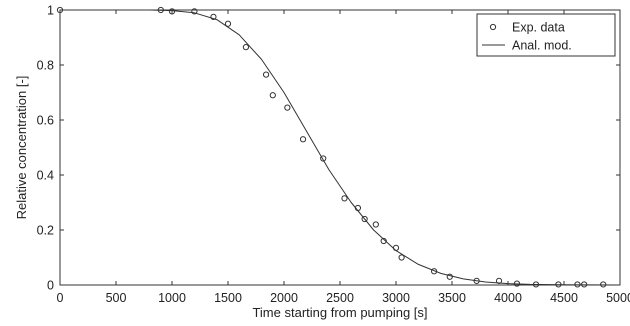 The height and width of the screenshot is (326, 630). What do you see at coordinates (564, 298) in the screenshot?
I see `x-tick-label: 4500` at bounding box center [564, 298].